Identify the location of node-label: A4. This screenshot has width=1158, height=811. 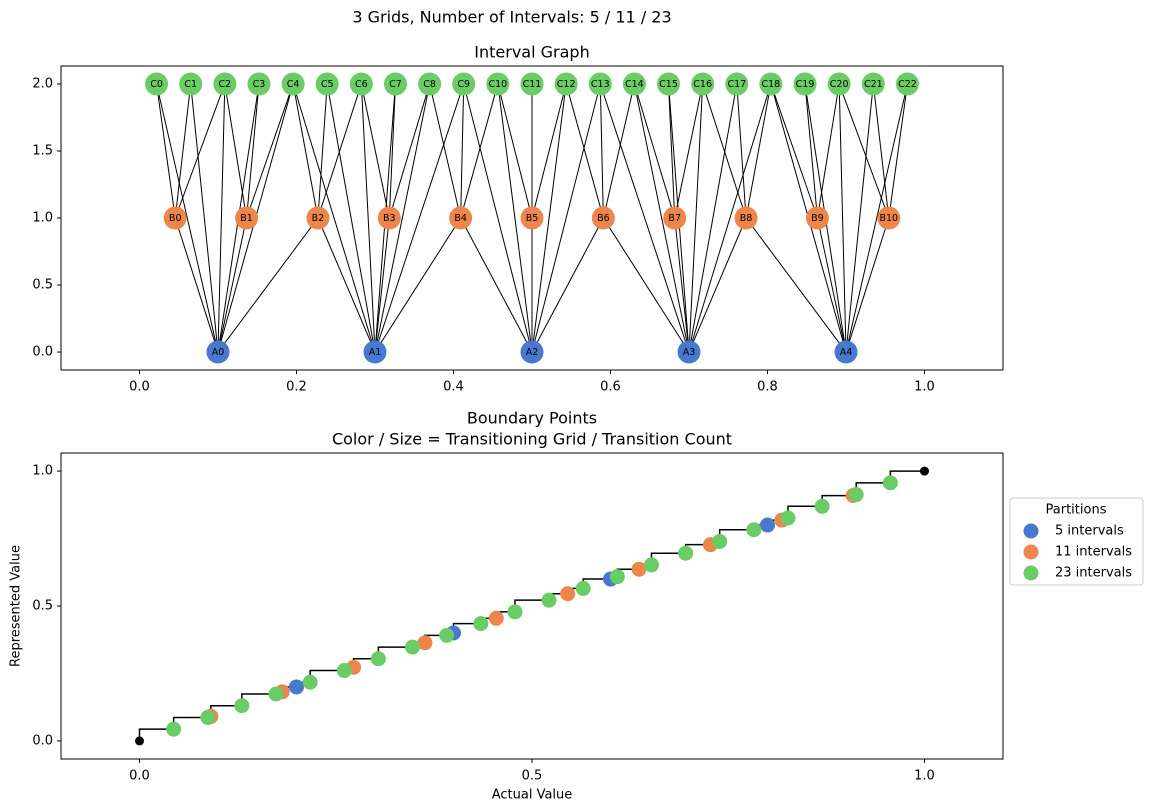
(846, 352).